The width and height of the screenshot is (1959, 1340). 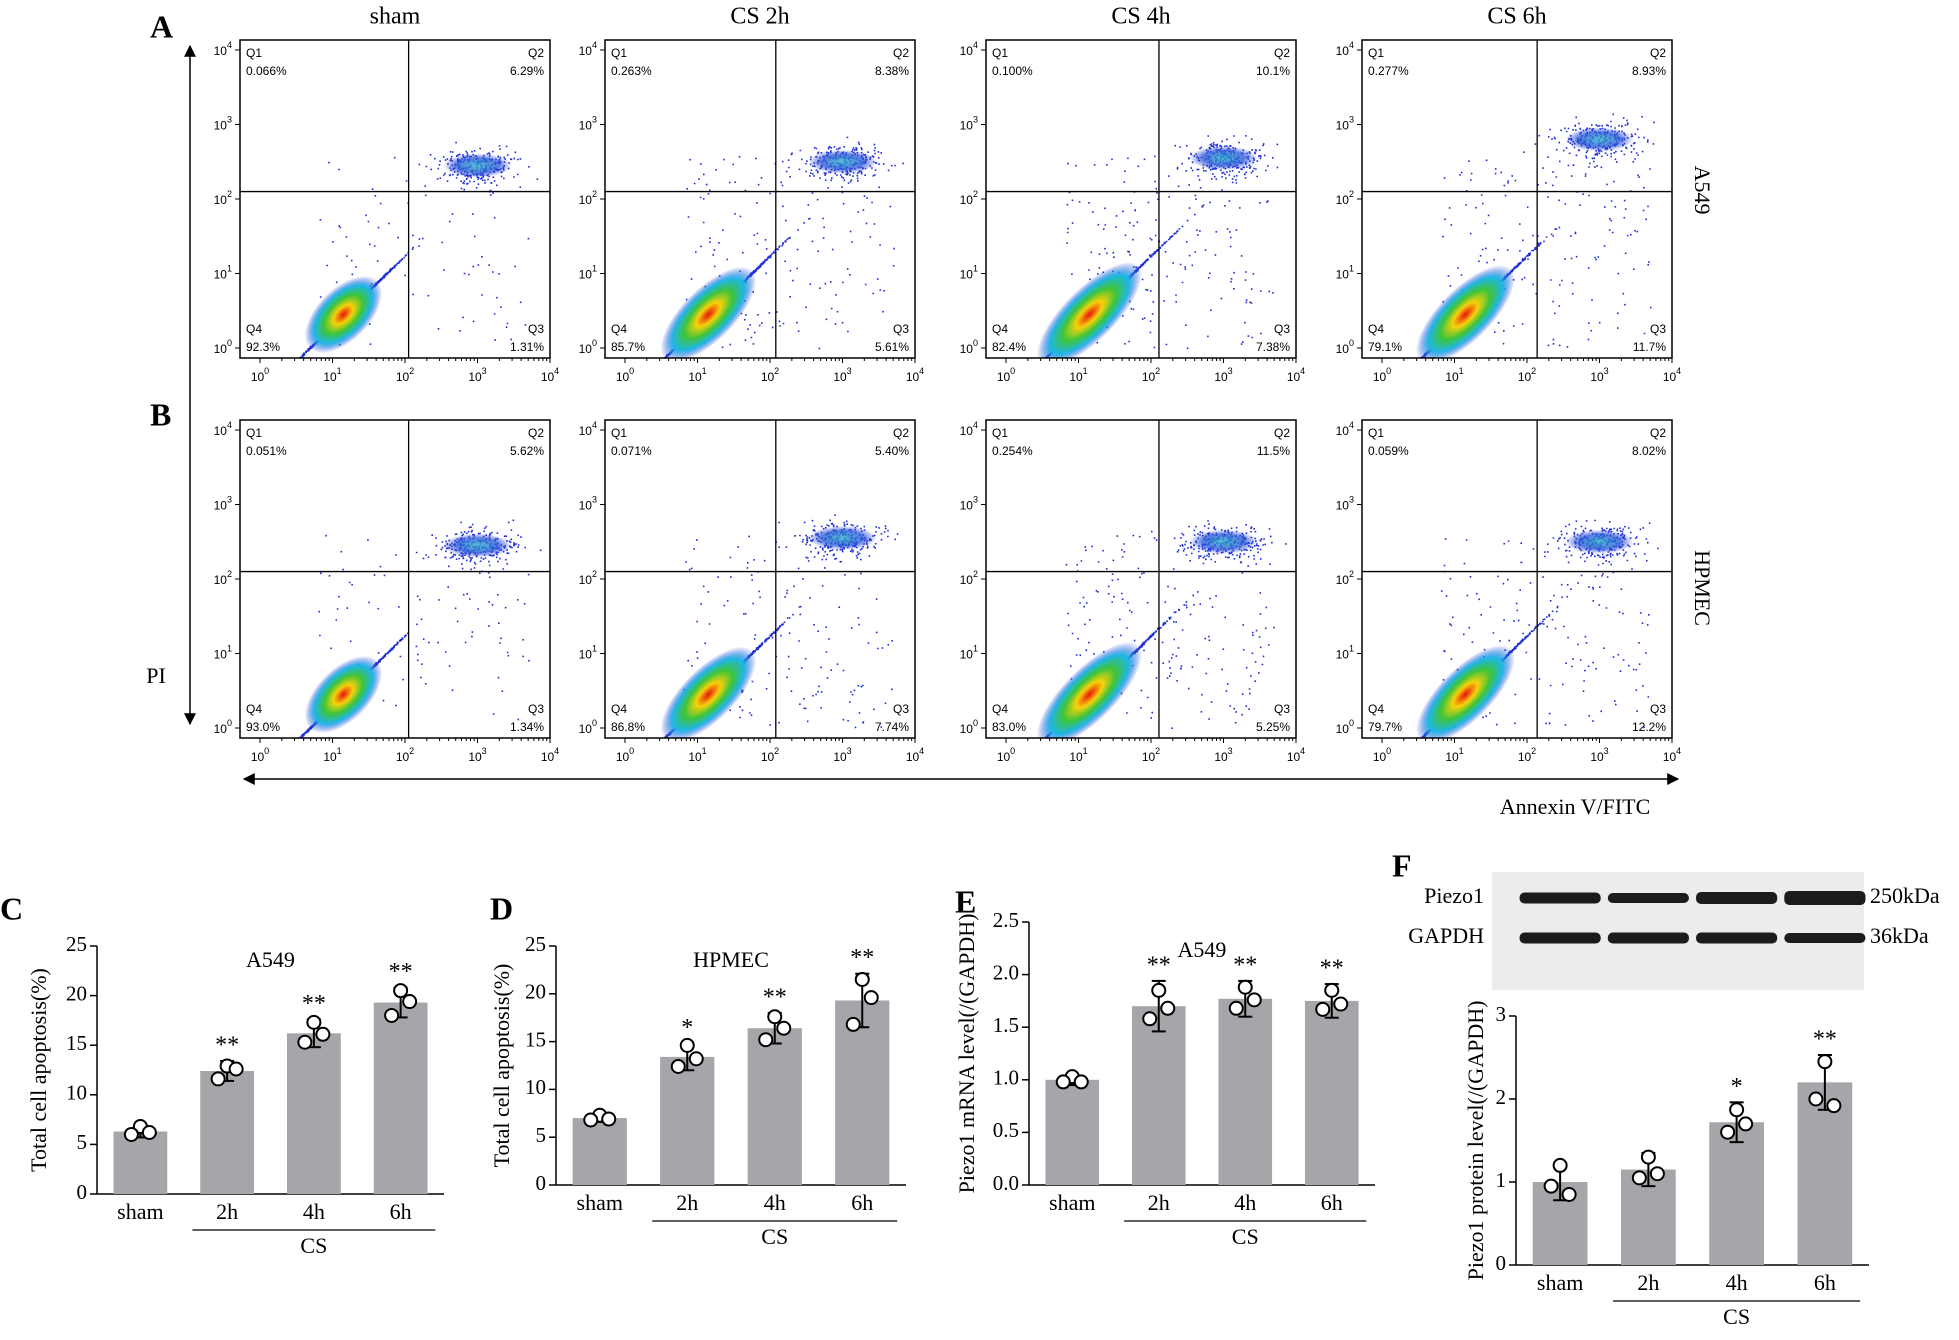 What do you see at coordinates (1376, 329) in the screenshot?
I see `quadrant-name: Q4` at bounding box center [1376, 329].